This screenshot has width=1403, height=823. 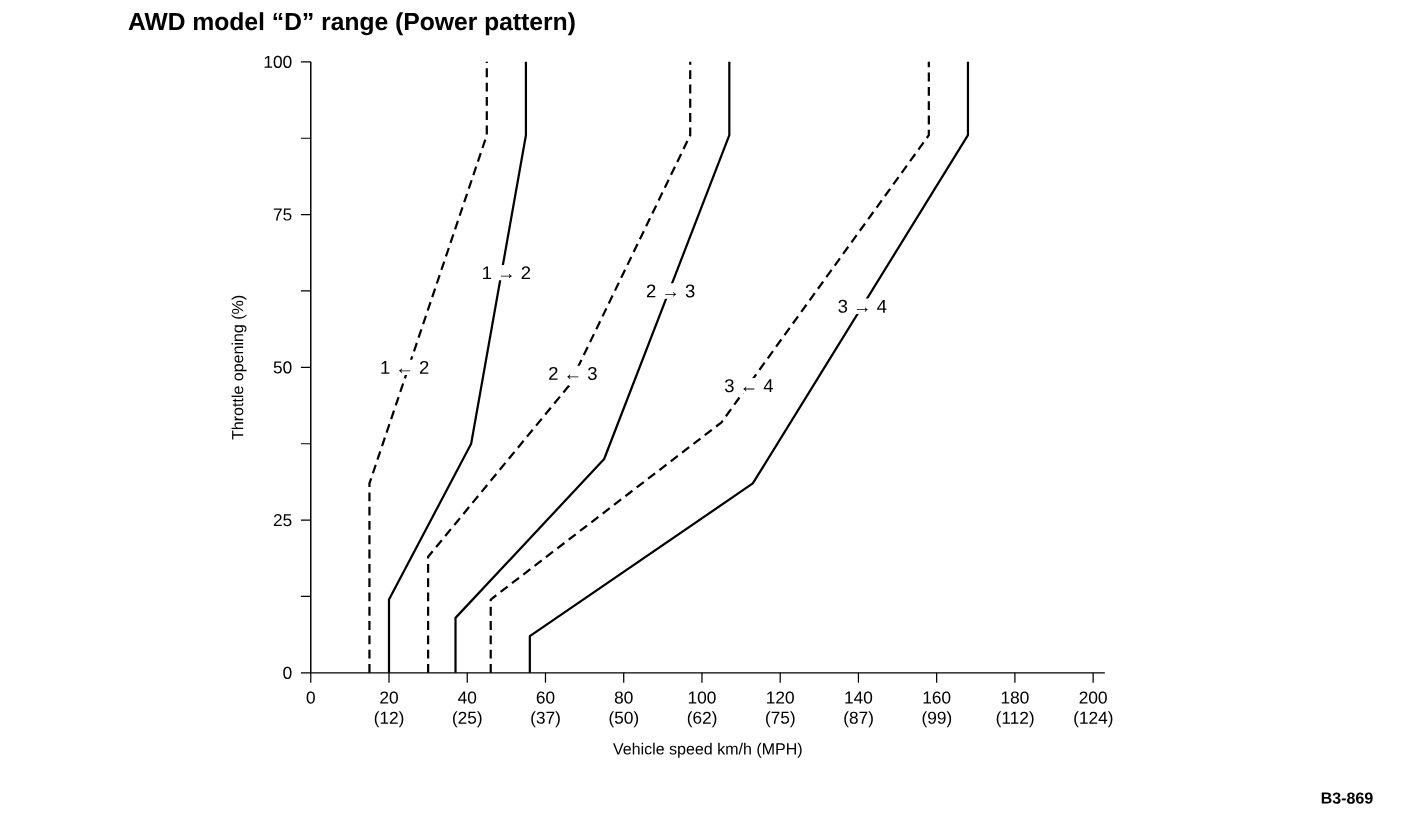 What do you see at coordinates (702, 719) in the screenshot?
I see `x2-tick-label: (62)` at bounding box center [702, 719].